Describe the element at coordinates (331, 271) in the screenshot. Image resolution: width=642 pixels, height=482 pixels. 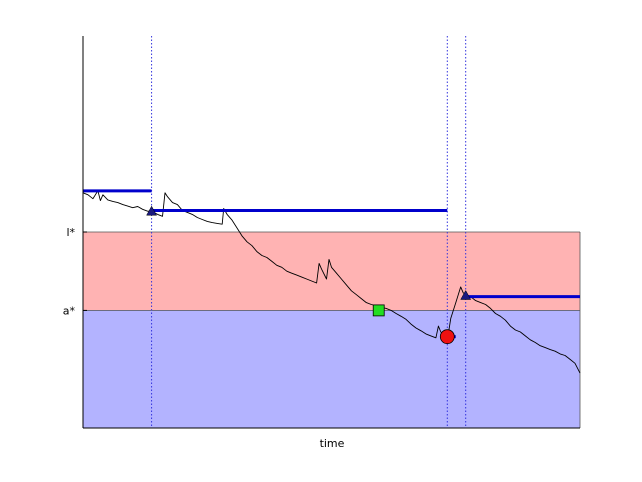
I see `band-between-a-and-l` at that location.